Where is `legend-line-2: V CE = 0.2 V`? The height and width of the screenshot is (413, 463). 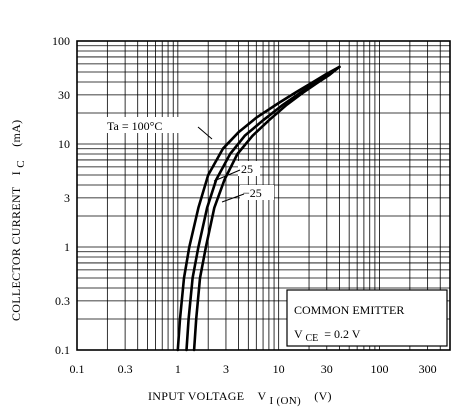 legend-line-2: V CE = 0.2 V is located at coordinates (327, 335).